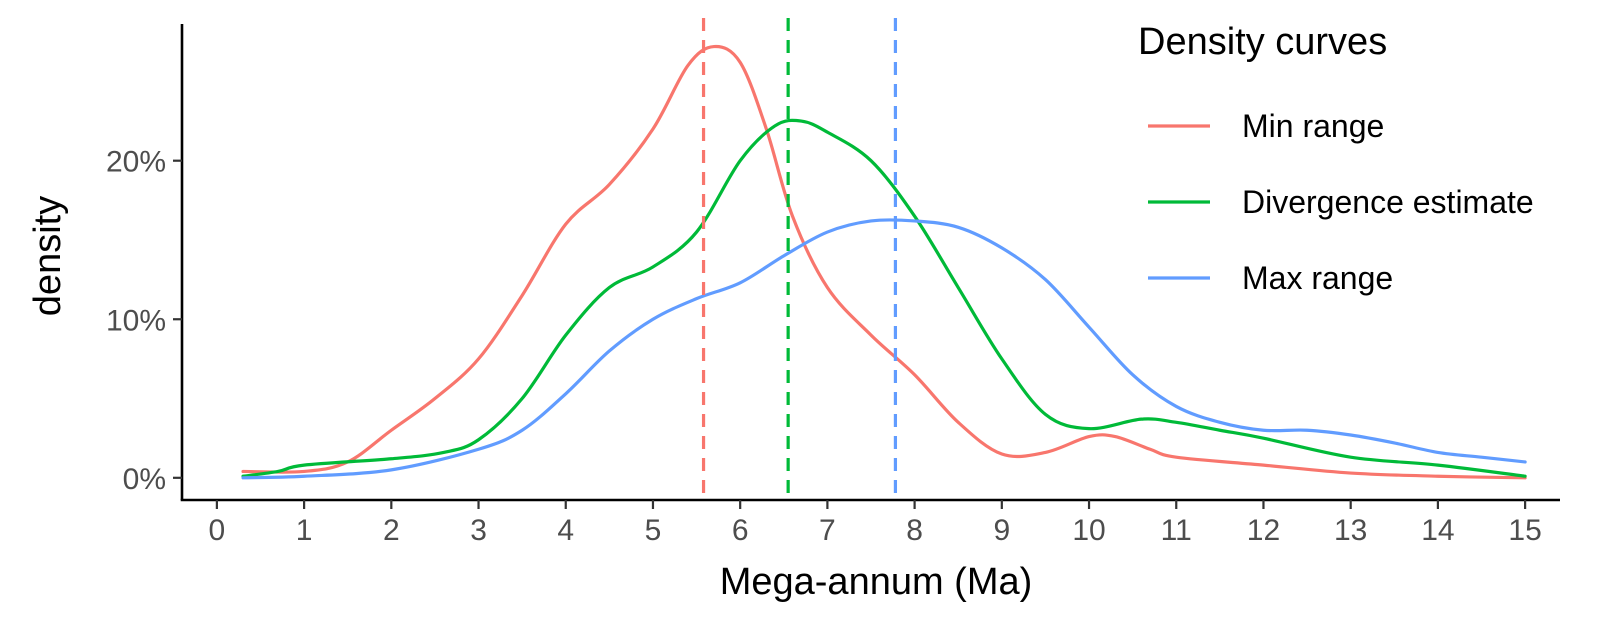 This screenshot has height=640, width=1600. Describe the element at coordinates (740, 530) in the screenshot. I see `x-tick-label: 6` at that location.